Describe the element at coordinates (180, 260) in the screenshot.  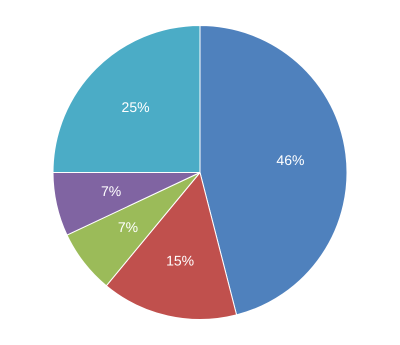
I see `data-label: 15%` at that location.